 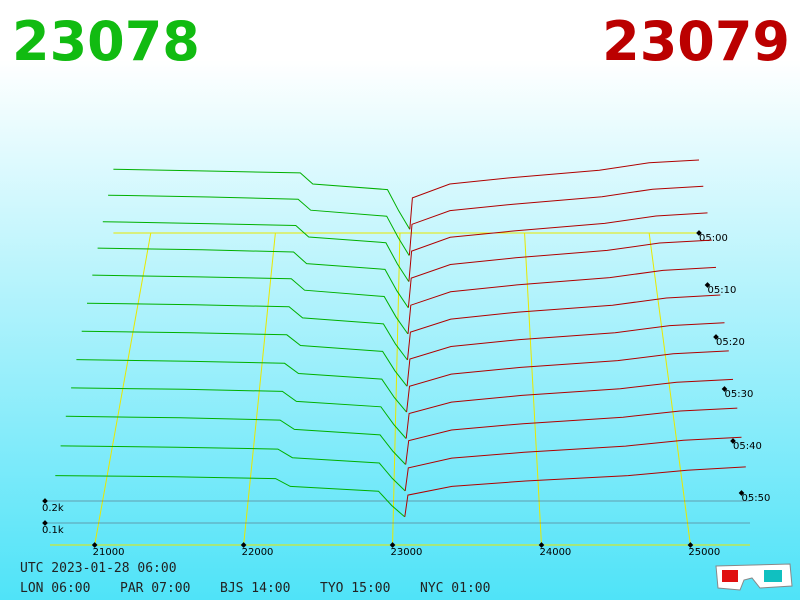 I want to click on x-tick-label: 22000, so click(x=258, y=552).